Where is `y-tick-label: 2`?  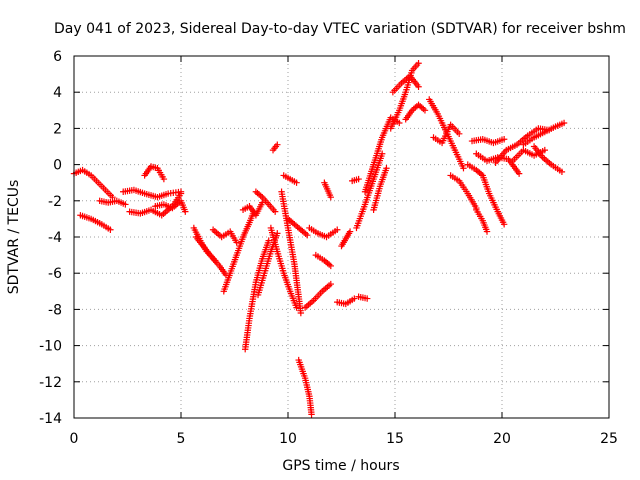 y-tick-label: 2 is located at coordinates (57, 129).